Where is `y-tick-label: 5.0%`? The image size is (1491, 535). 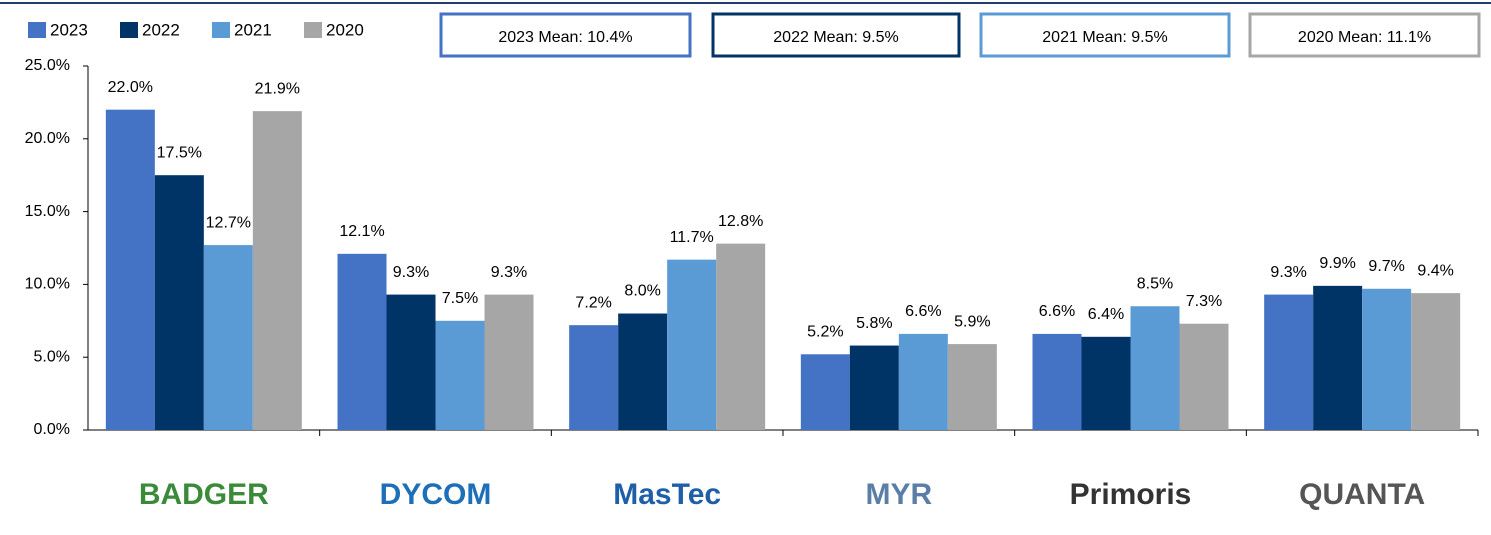
y-tick-label: 5.0% is located at coordinates (52, 356).